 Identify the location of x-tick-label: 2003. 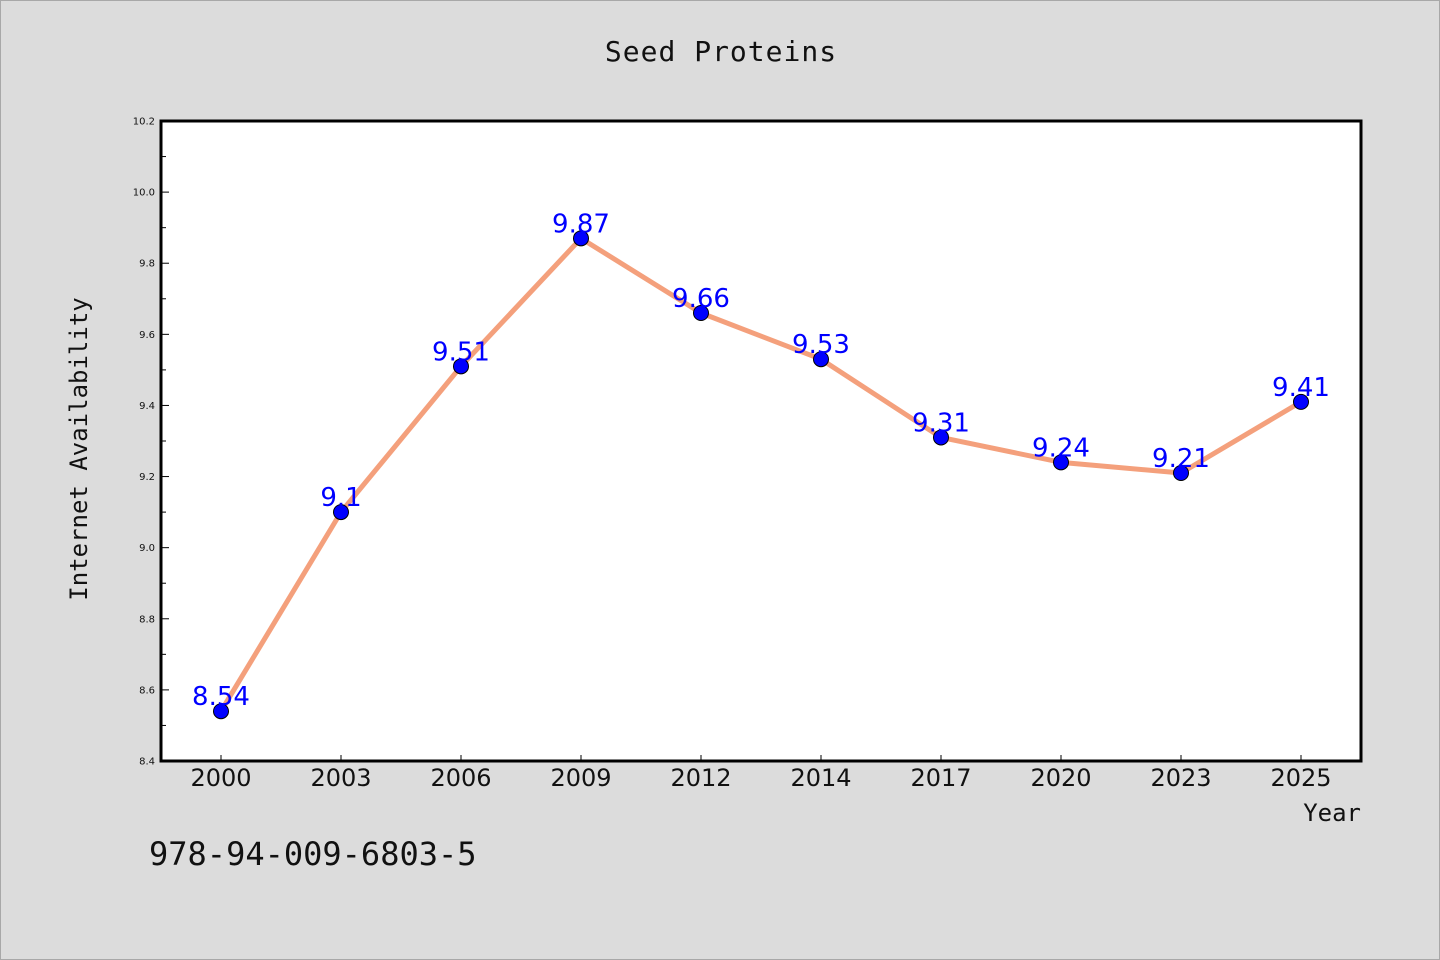
(340, 778).